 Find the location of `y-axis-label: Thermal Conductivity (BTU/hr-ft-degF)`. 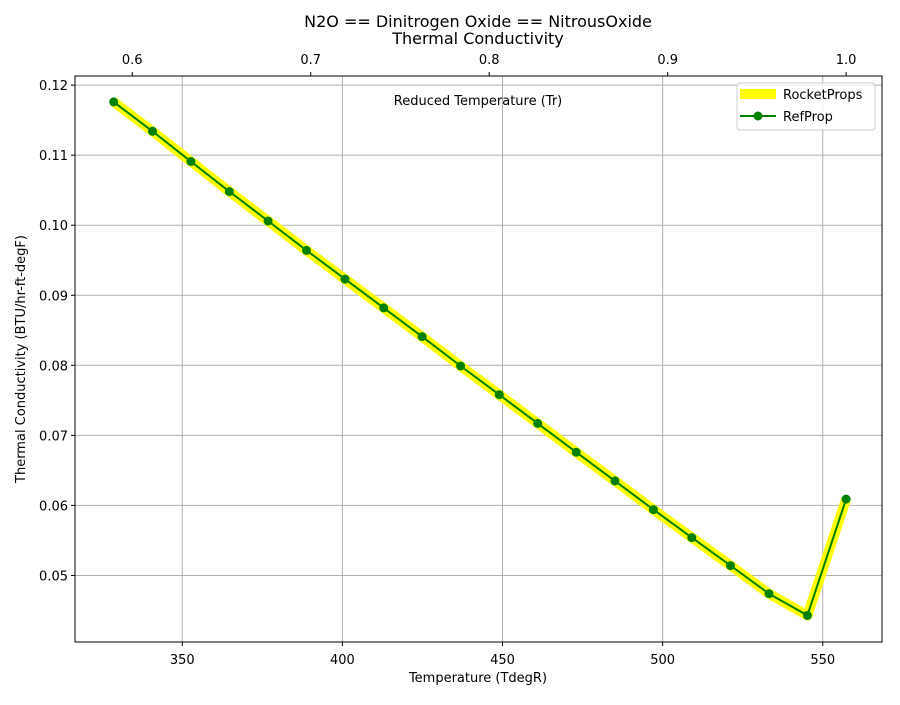

y-axis-label: Thermal Conductivity (BTU/hr-ft-degF) is located at coordinates (21, 359).